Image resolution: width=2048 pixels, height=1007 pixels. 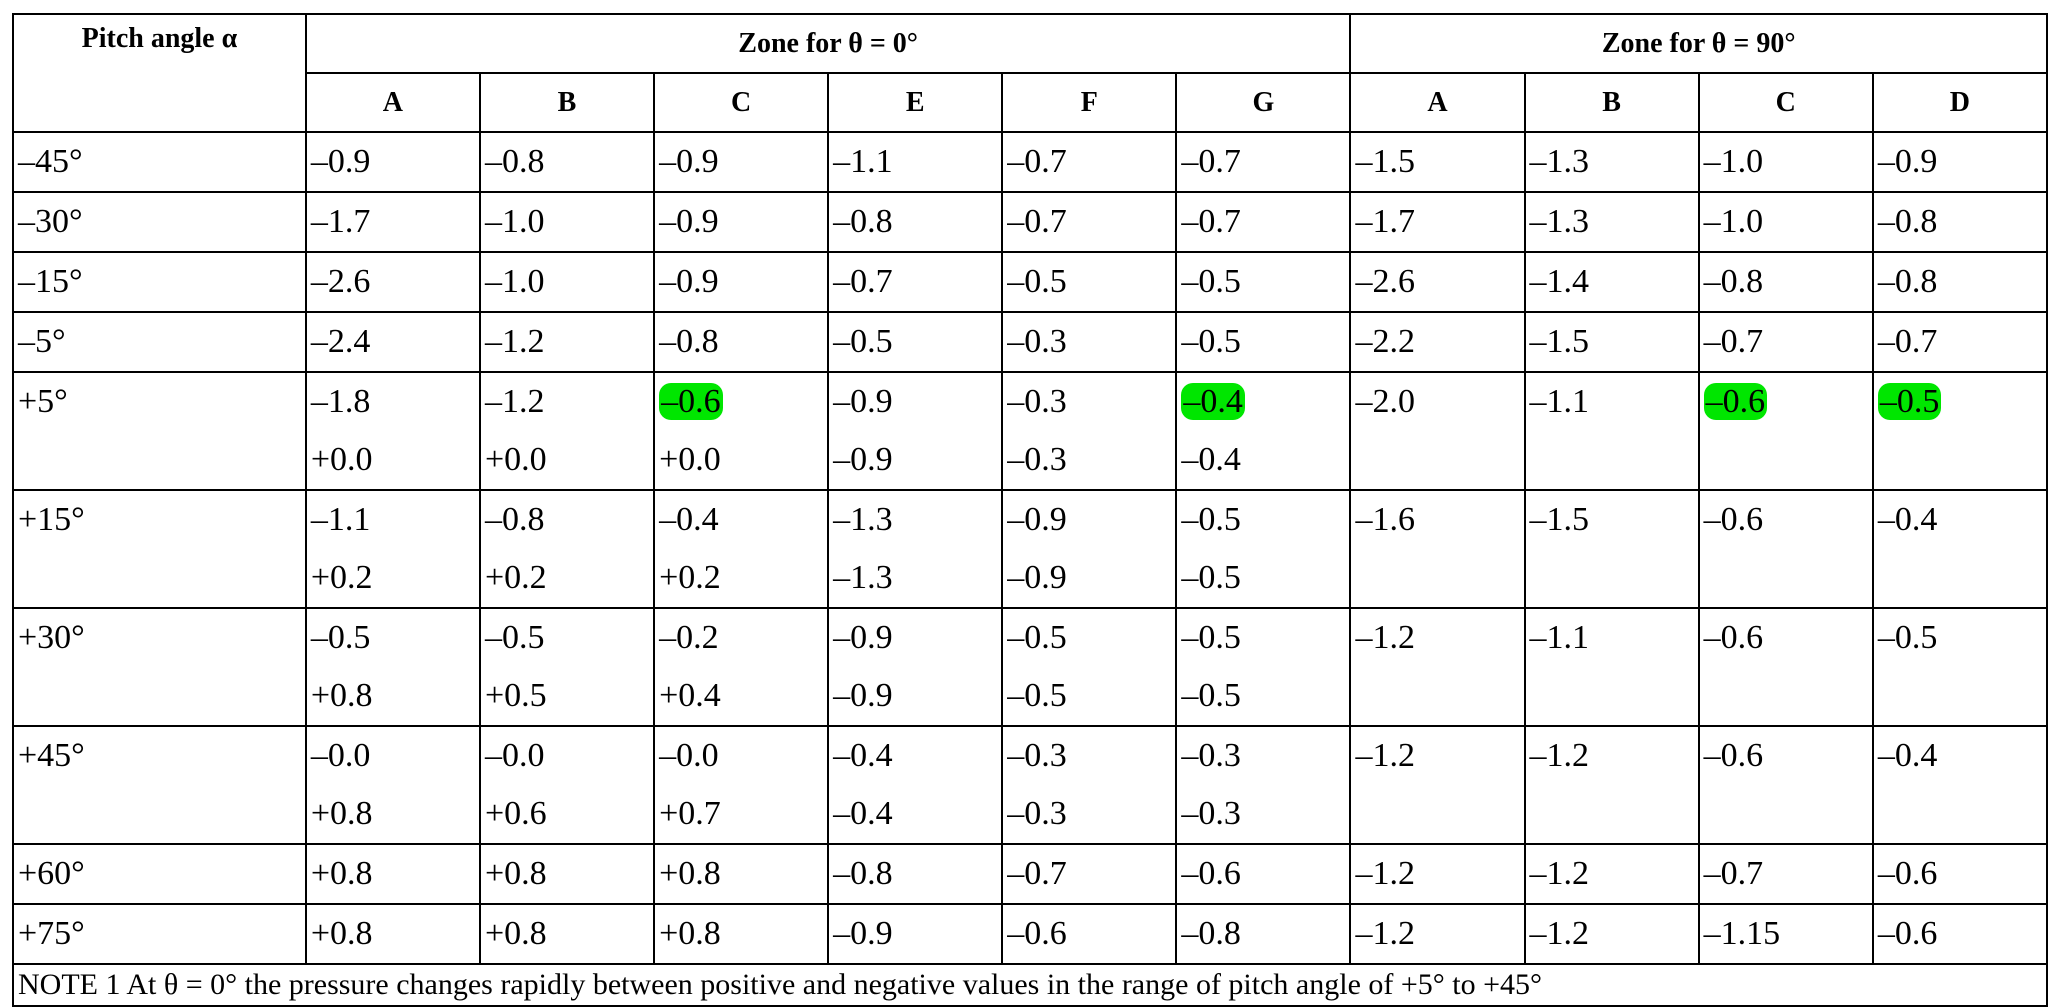 I want to click on value-cell: –0.3, so click(x=1089, y=342).